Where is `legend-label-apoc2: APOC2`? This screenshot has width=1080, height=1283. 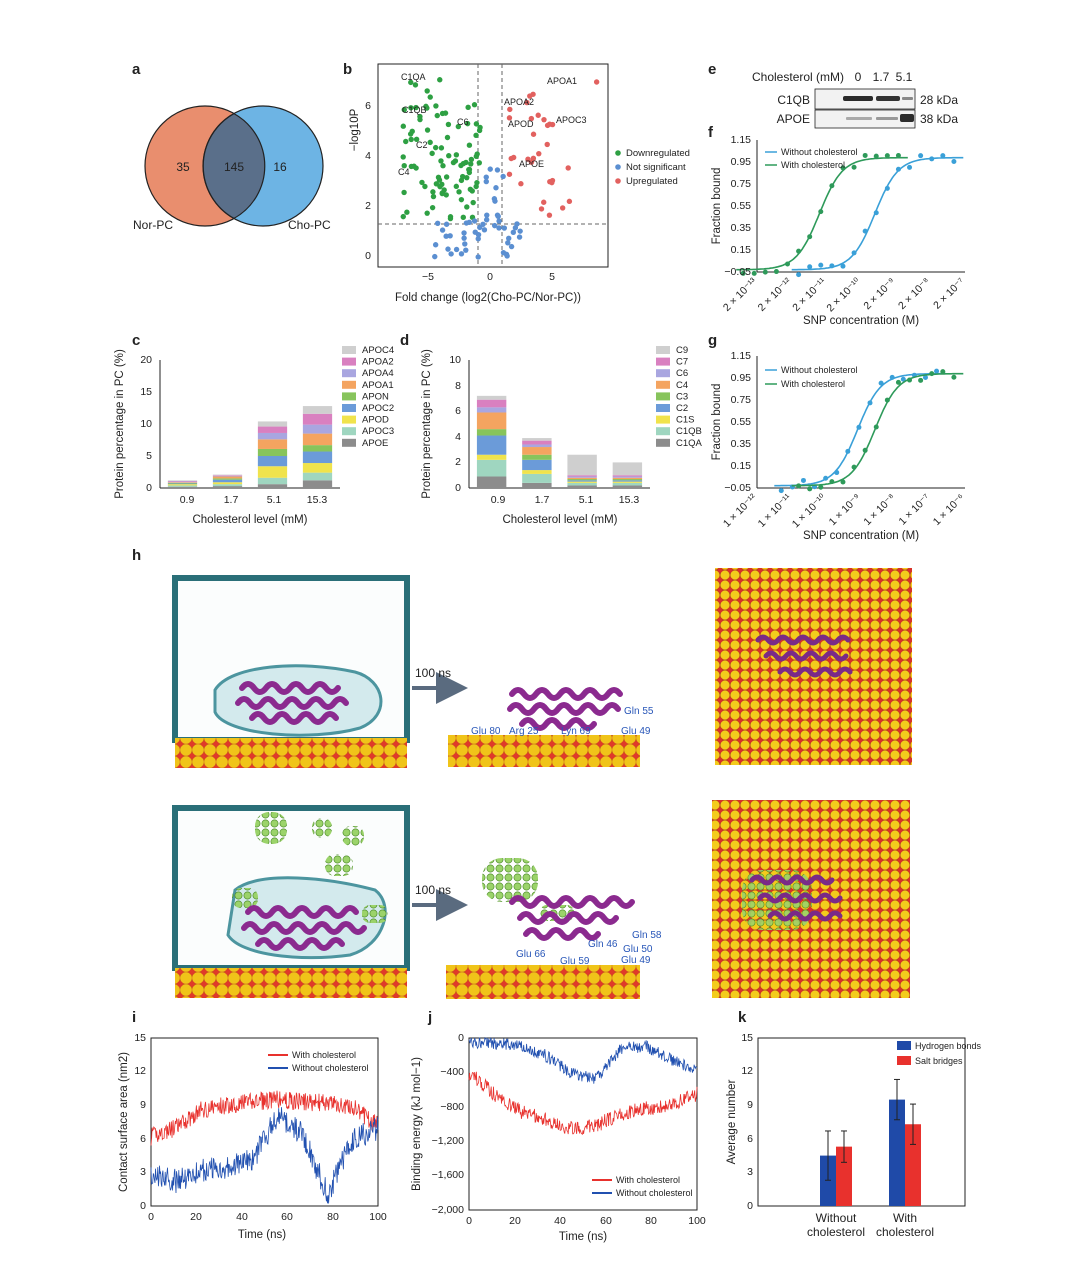
legend-label-apoc2: APOC2 is located at coordinates (378, 408).